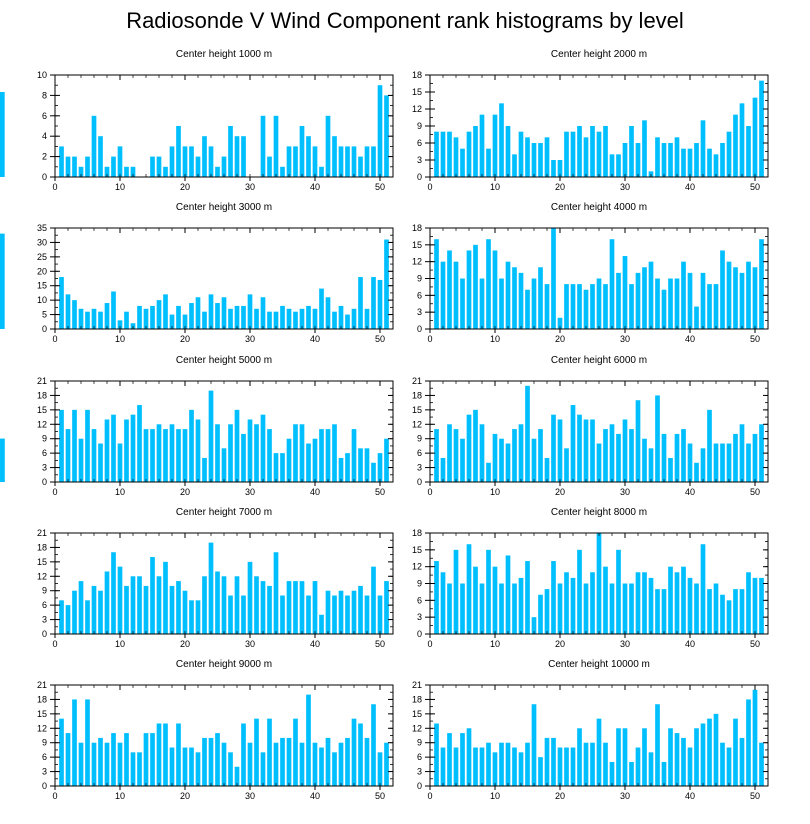  What do you see at coordinates (429, 187) in the screenshot?
I see `x-tick-label: 0` at bounding box center [429, 187].